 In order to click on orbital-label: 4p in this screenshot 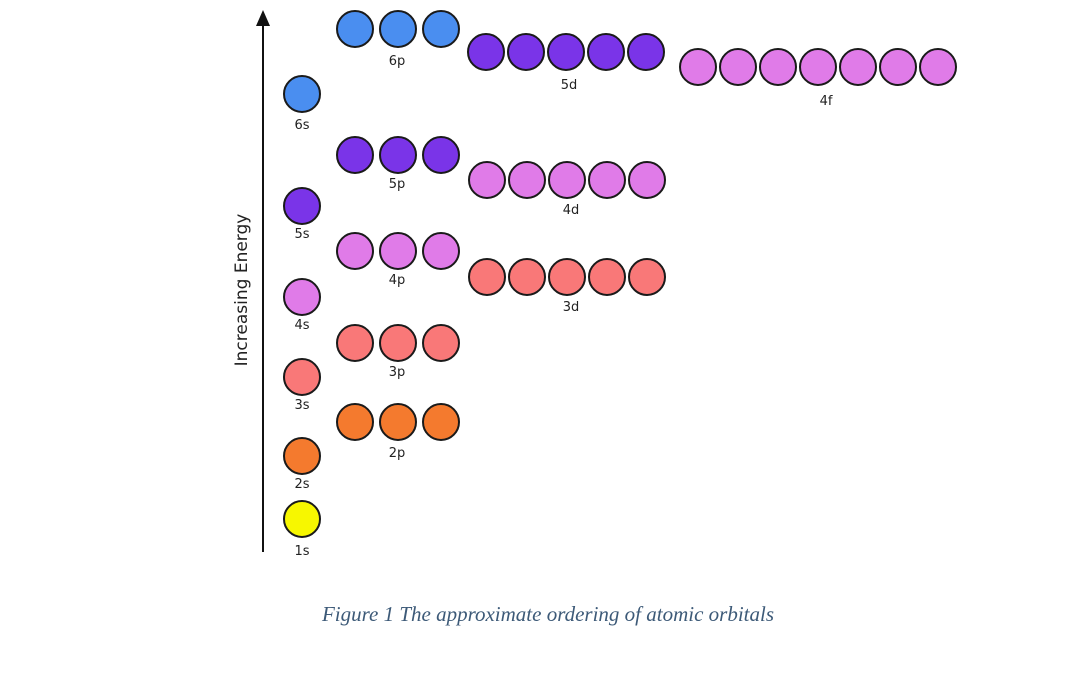, I will do `click(397, 280)`.